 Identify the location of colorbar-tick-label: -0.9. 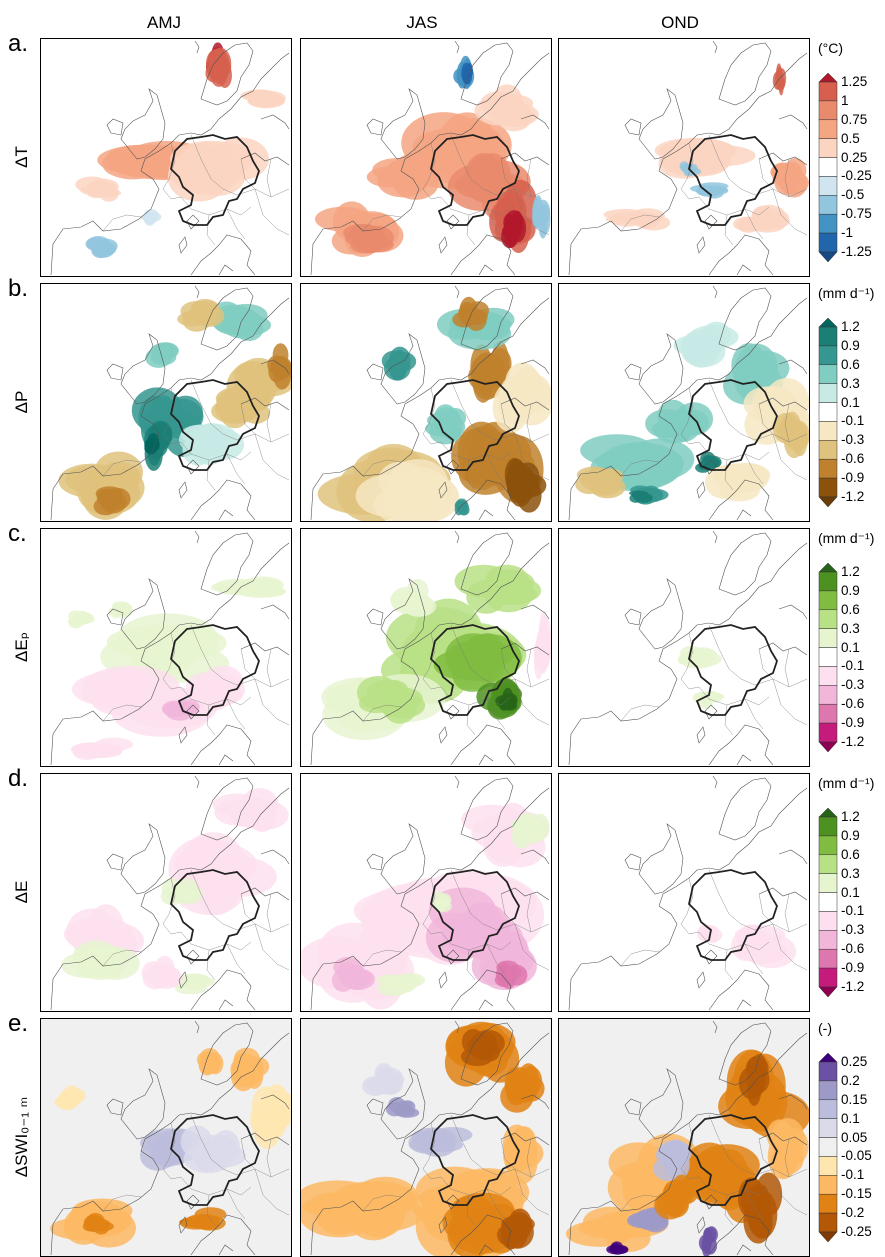
(853, 723).